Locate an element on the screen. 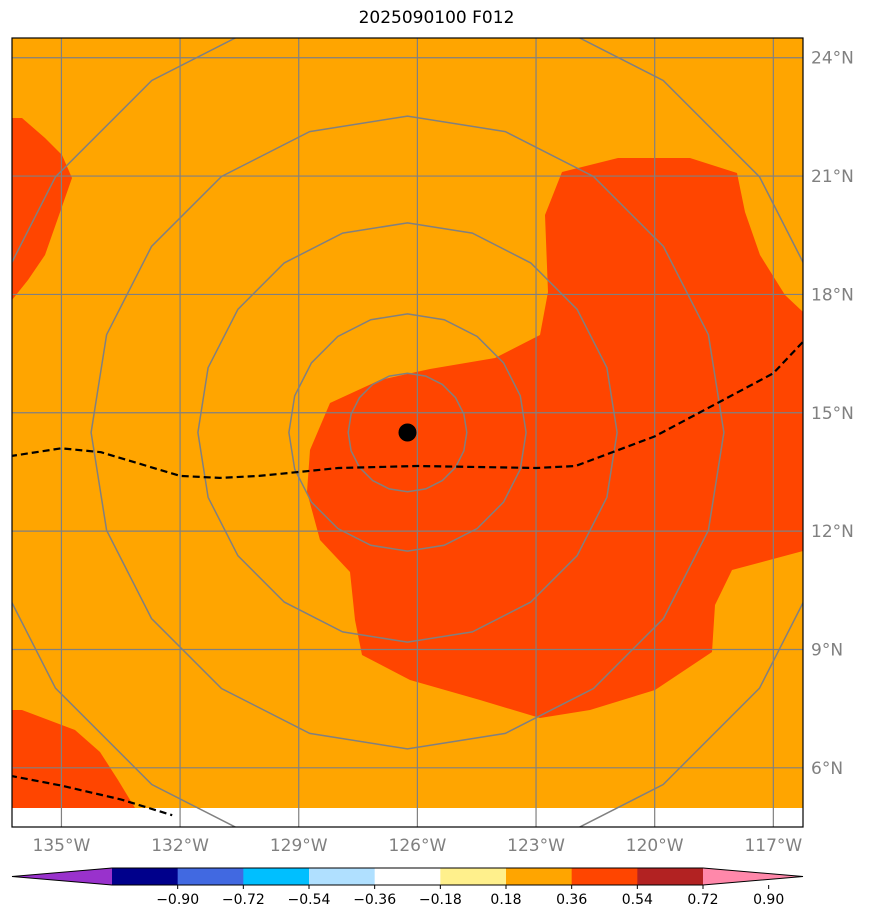 The width and height of the screenshot is (873, 924). longitude-label: 123°W is located at coordinates (536, 846).